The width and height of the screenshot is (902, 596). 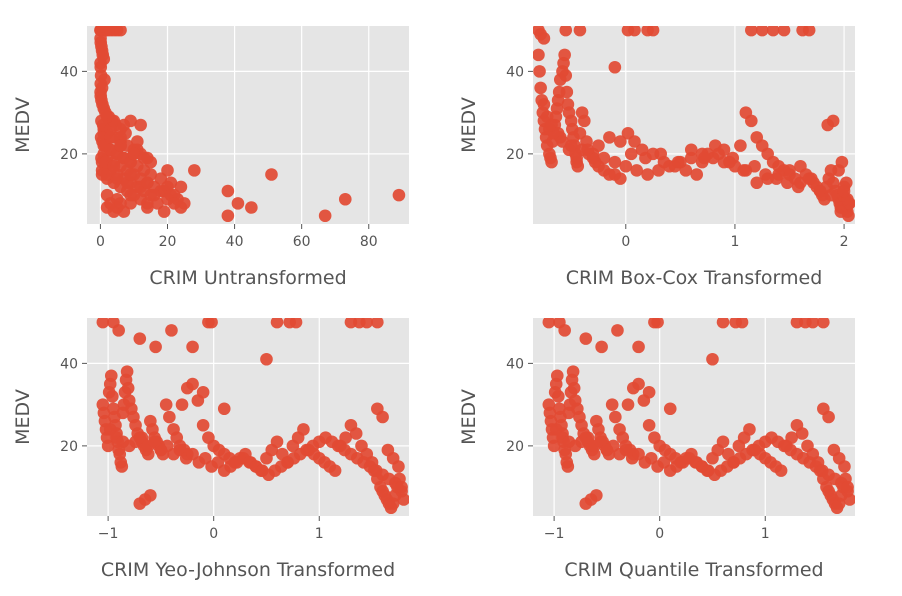 I want to click on x-tick-label: 20, so click(x=168, y=242).